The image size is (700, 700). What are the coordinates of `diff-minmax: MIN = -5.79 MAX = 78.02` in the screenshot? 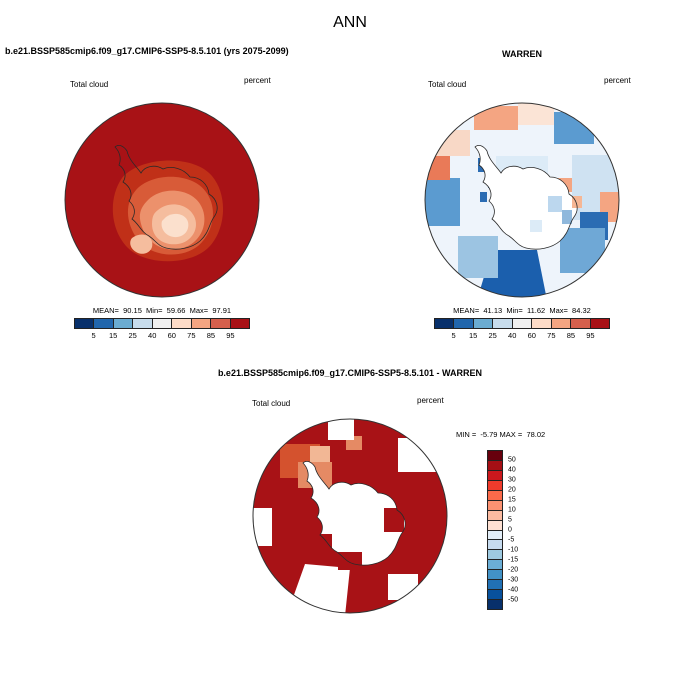 It's located at (501, 434).